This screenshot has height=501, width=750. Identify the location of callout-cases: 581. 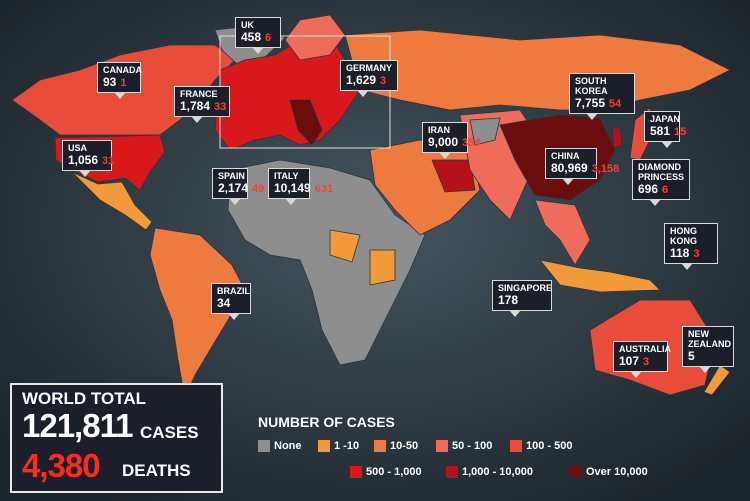
(660, 130).